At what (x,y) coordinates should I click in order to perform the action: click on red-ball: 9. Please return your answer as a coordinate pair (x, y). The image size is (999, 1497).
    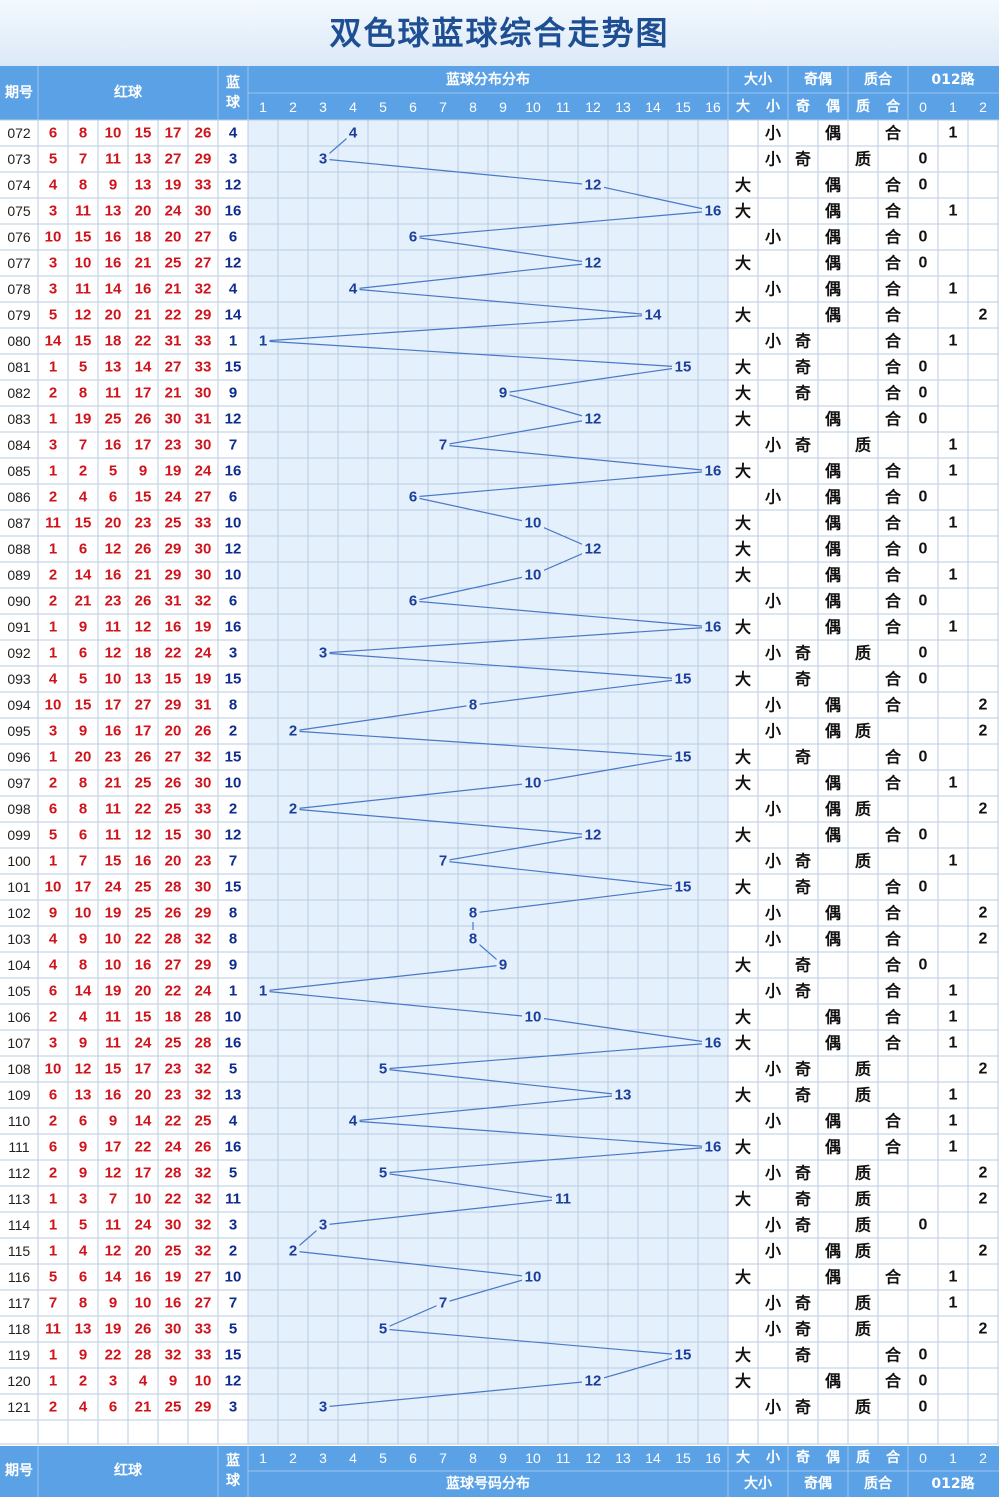
    Looking at the image, I should click on (173, 1381).